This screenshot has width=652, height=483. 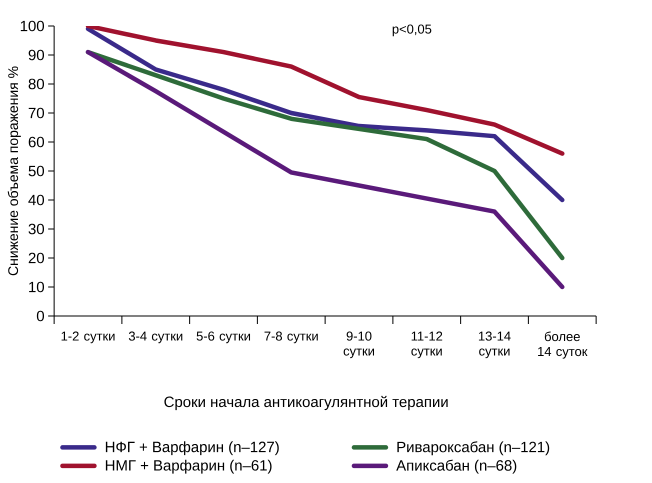 What do you see at coordinates (36, 229) in the screenshot?
I see `y-tick-label: 30` at bounding box center [36, 229].